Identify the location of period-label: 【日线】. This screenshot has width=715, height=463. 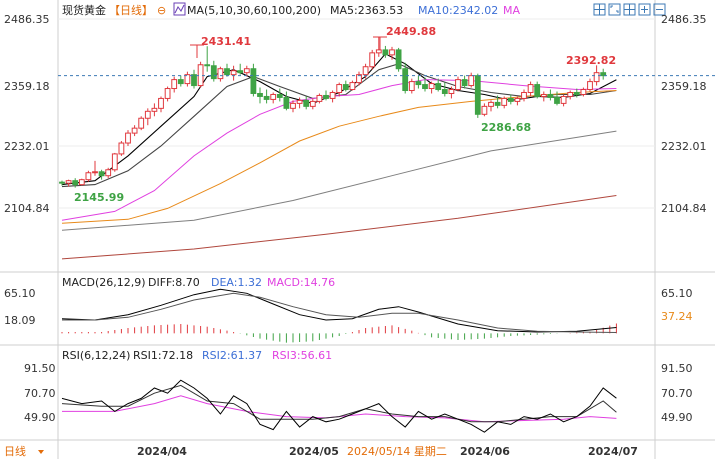
(131, 10).